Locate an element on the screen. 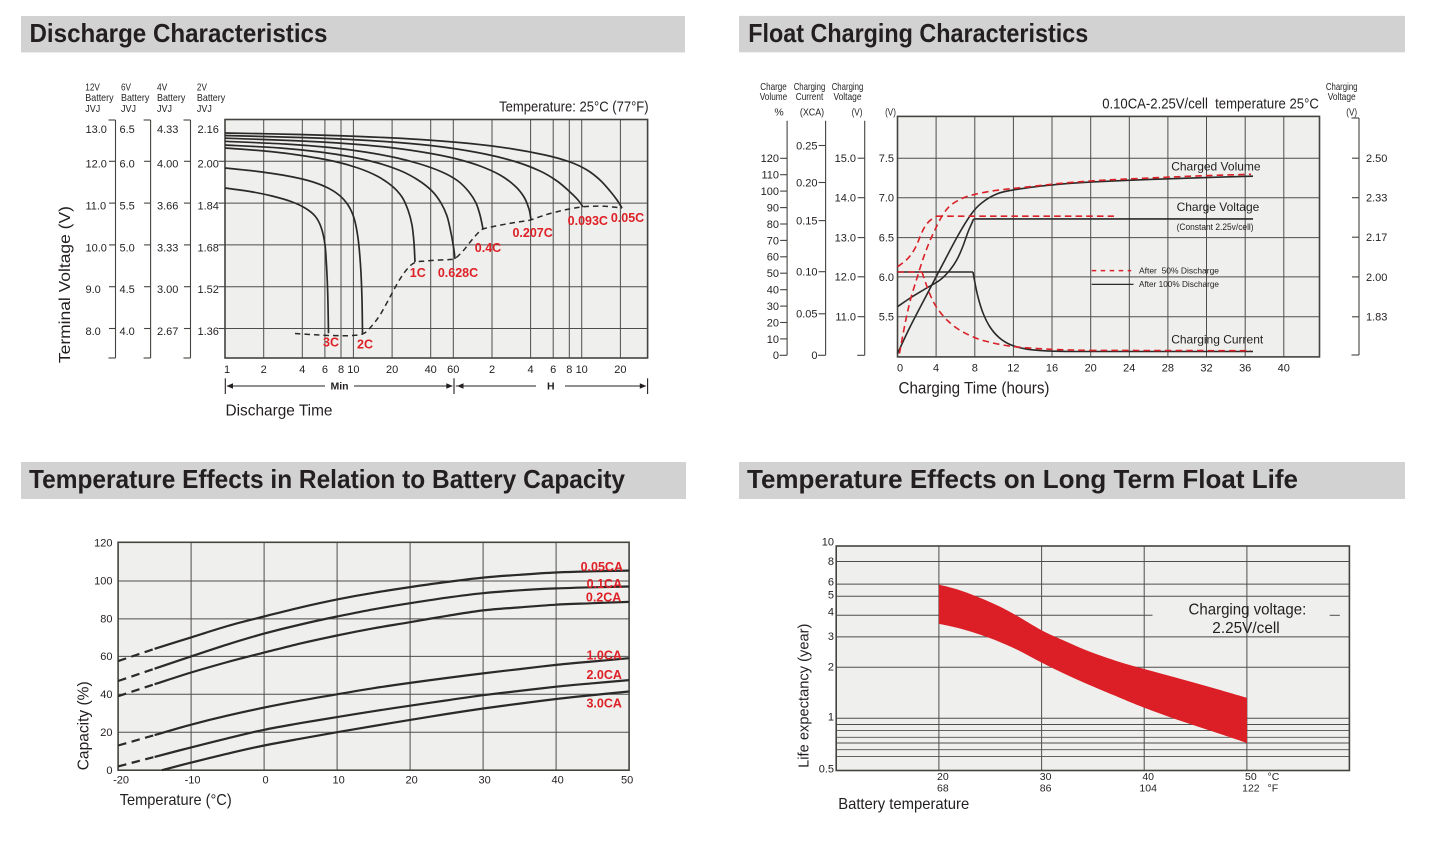 The image size is (1437, 855). svg-text: 0.1CA is located at coordinates (604, 584).